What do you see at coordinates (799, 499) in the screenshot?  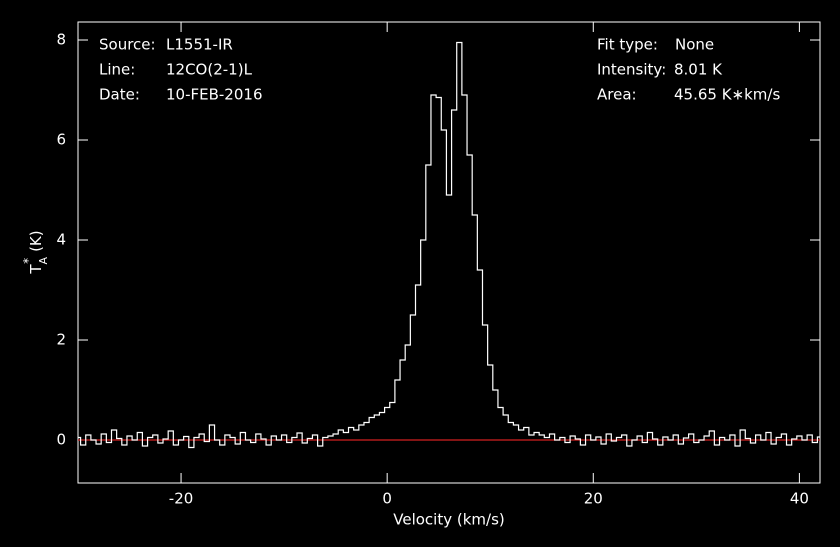 I see `x-tick-label: 40` at bounding box center [799, 499].